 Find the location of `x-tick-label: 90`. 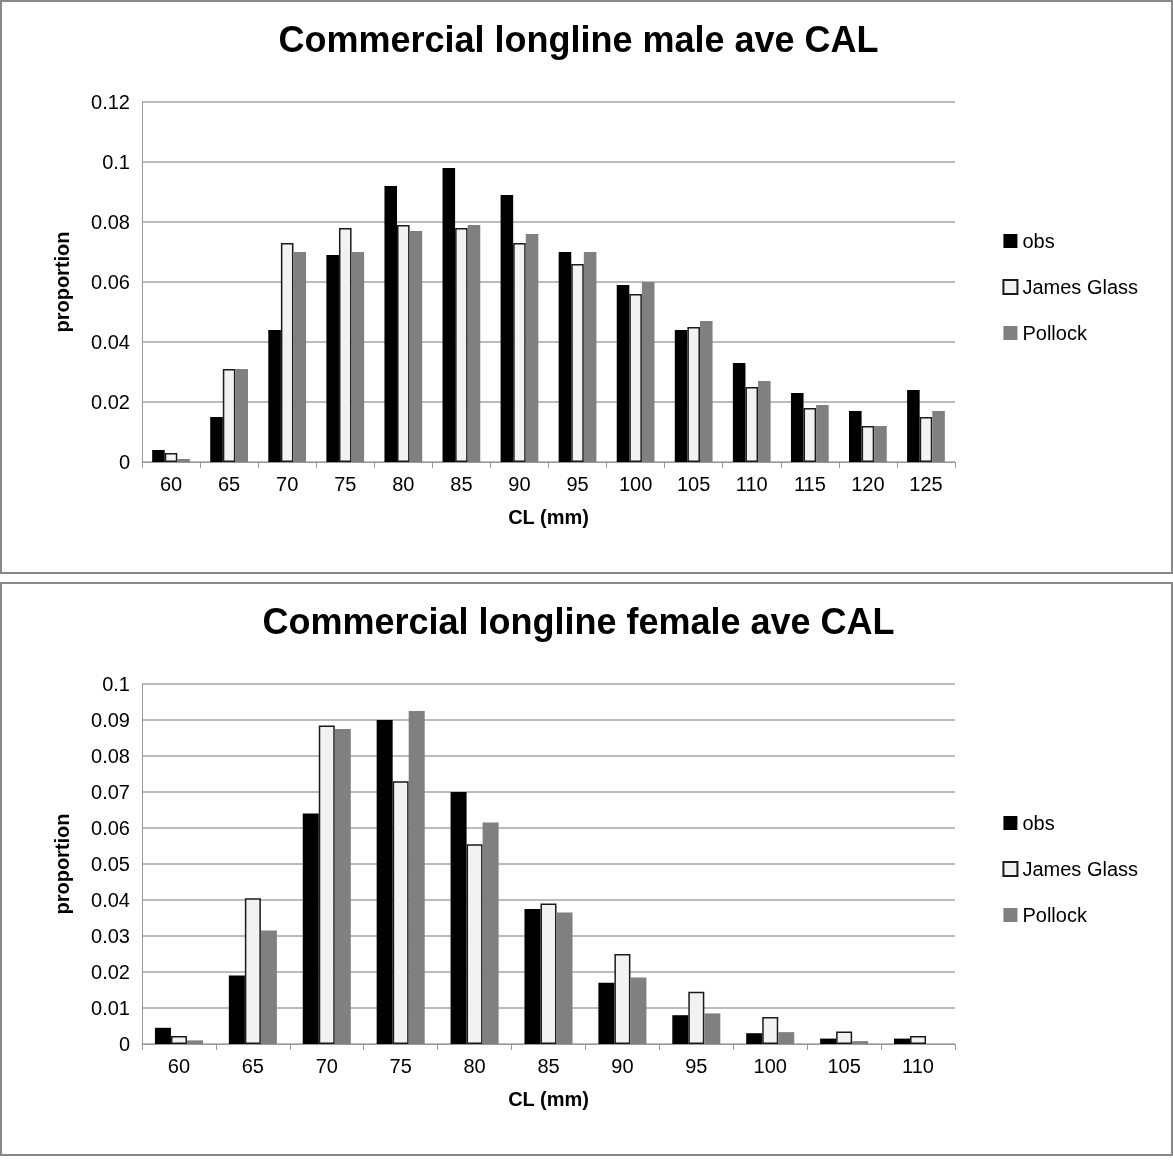

x-tick-label: 90 is located at coordinates (622, 1066).